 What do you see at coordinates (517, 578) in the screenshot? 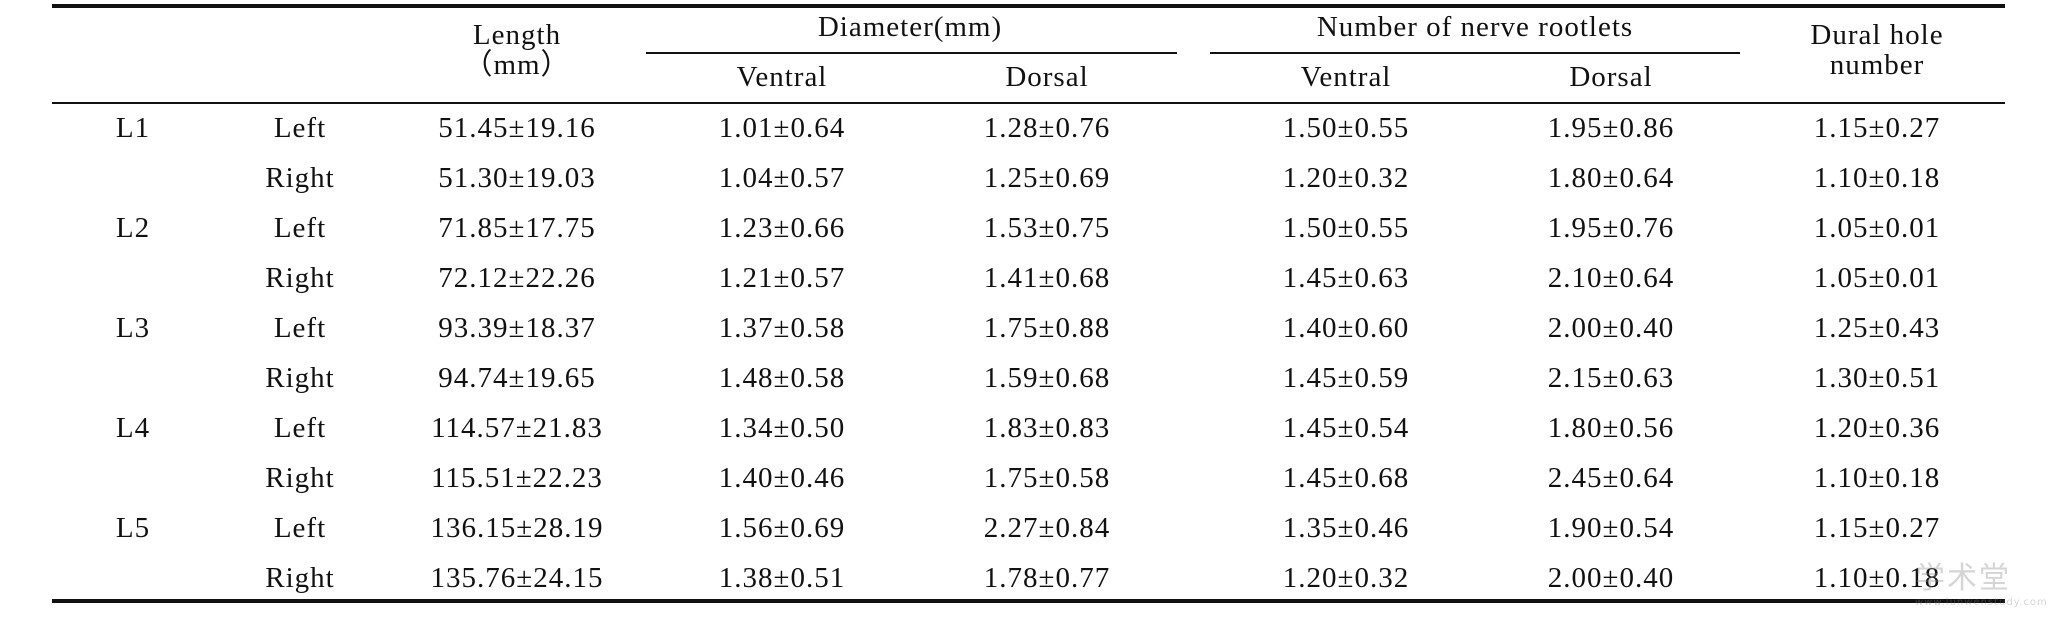
I see `length-cell: 135.76±24.15` at bounding box center [517, 578].